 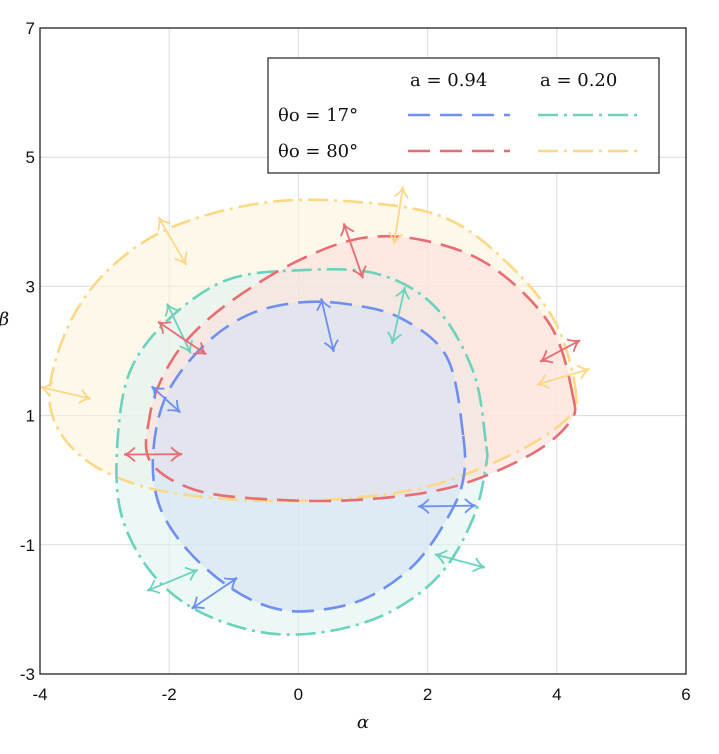 I want to click on x-tick-label: -2, so click(x=169, y=694).